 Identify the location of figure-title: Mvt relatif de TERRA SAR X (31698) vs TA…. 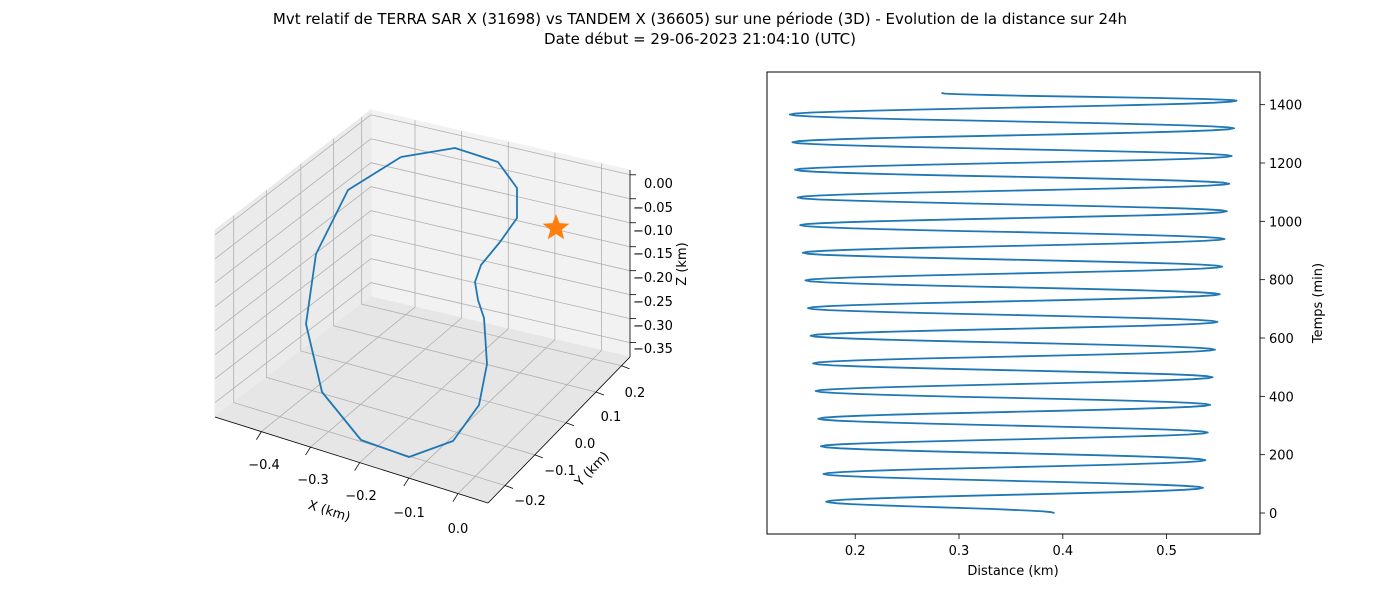
(700, 29).